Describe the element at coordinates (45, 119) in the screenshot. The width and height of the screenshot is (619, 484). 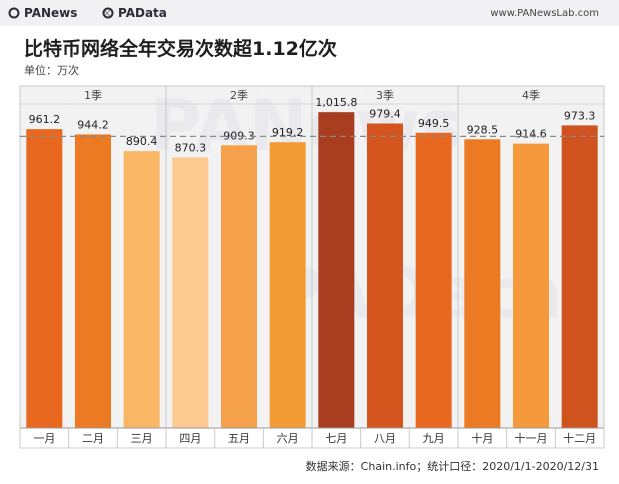
I see `value-label: 961.2` at that location.